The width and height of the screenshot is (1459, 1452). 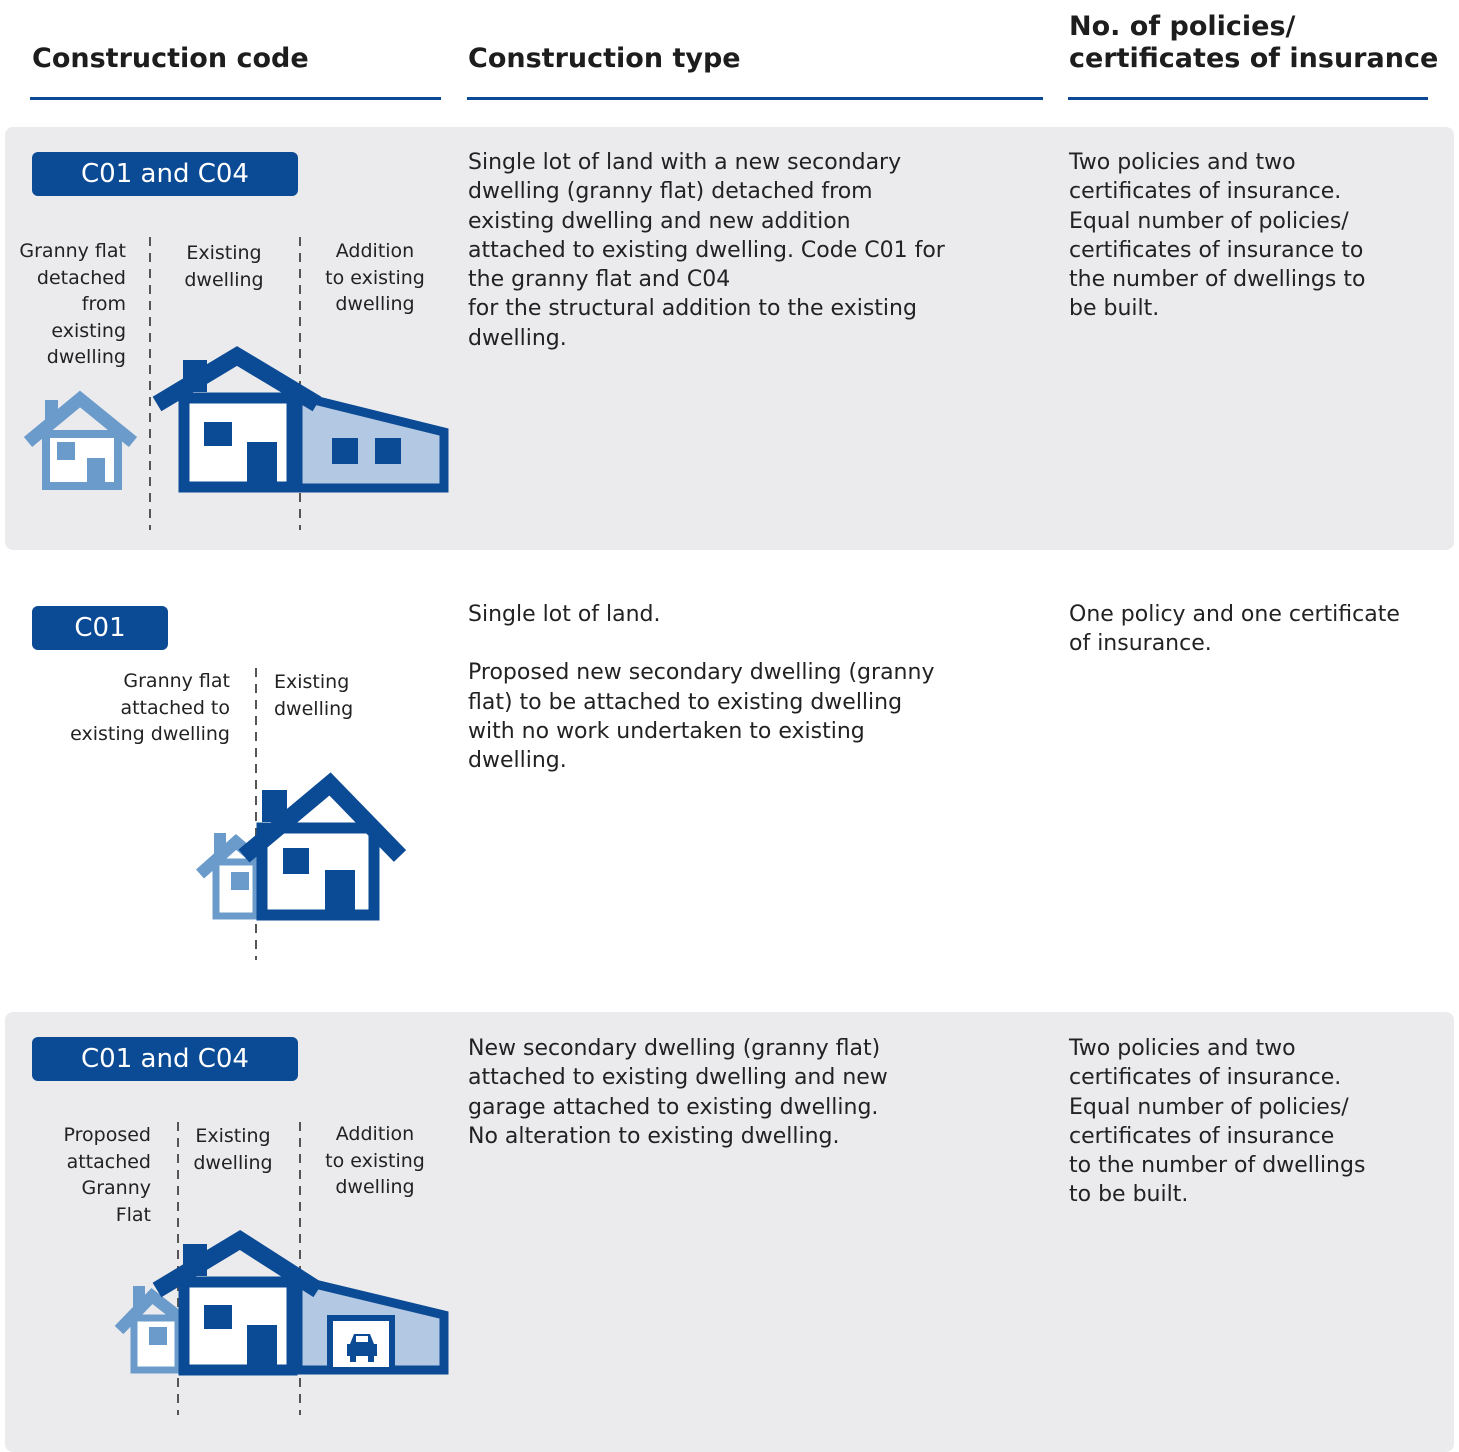 What do you see at coordinates (150, 734) in the screenshot?
I see `text-line: existing dwelling` at bounding box center [150, 734].